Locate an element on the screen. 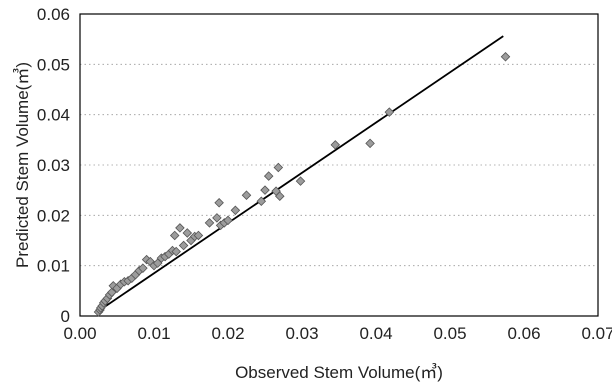 The image size is (612, 383). y-tick-label: 0.05 is located at coordinates (53, 64).